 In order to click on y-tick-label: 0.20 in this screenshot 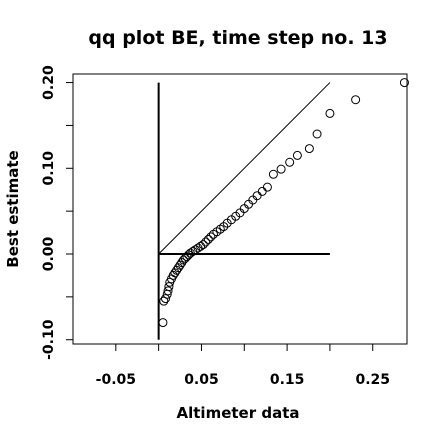, I will do `click(49, 82)`.